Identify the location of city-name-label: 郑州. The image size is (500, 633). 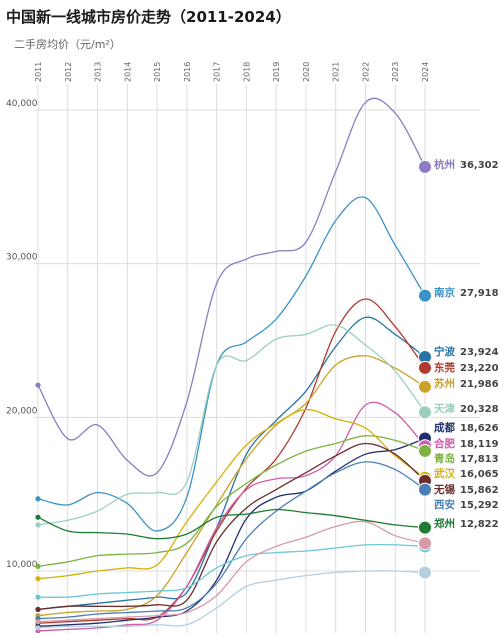
(444, 523).